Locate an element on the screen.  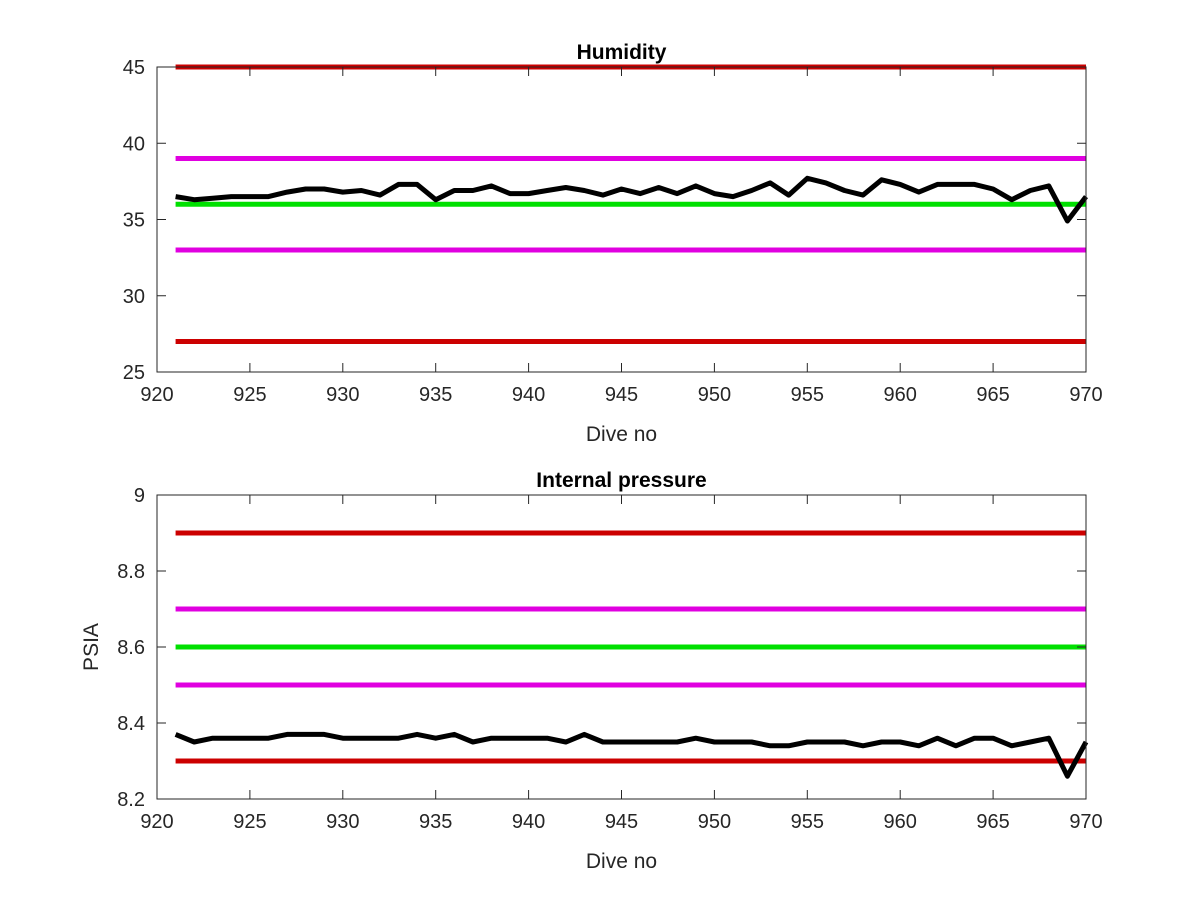
y-tick-label: 30 is located at coordinates (134, 297).